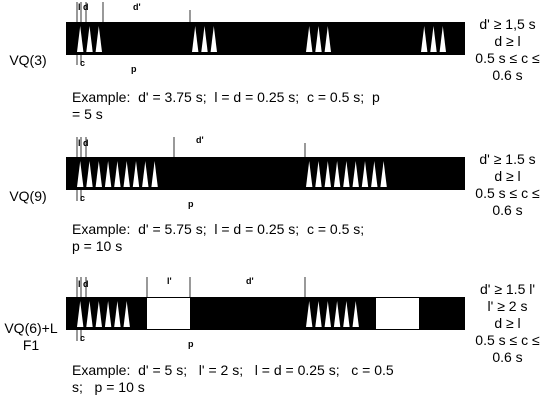 The height and width of the screenshot is (407, 550). I want to click on pattern-name-line: VQ(9), so click(28, 196).